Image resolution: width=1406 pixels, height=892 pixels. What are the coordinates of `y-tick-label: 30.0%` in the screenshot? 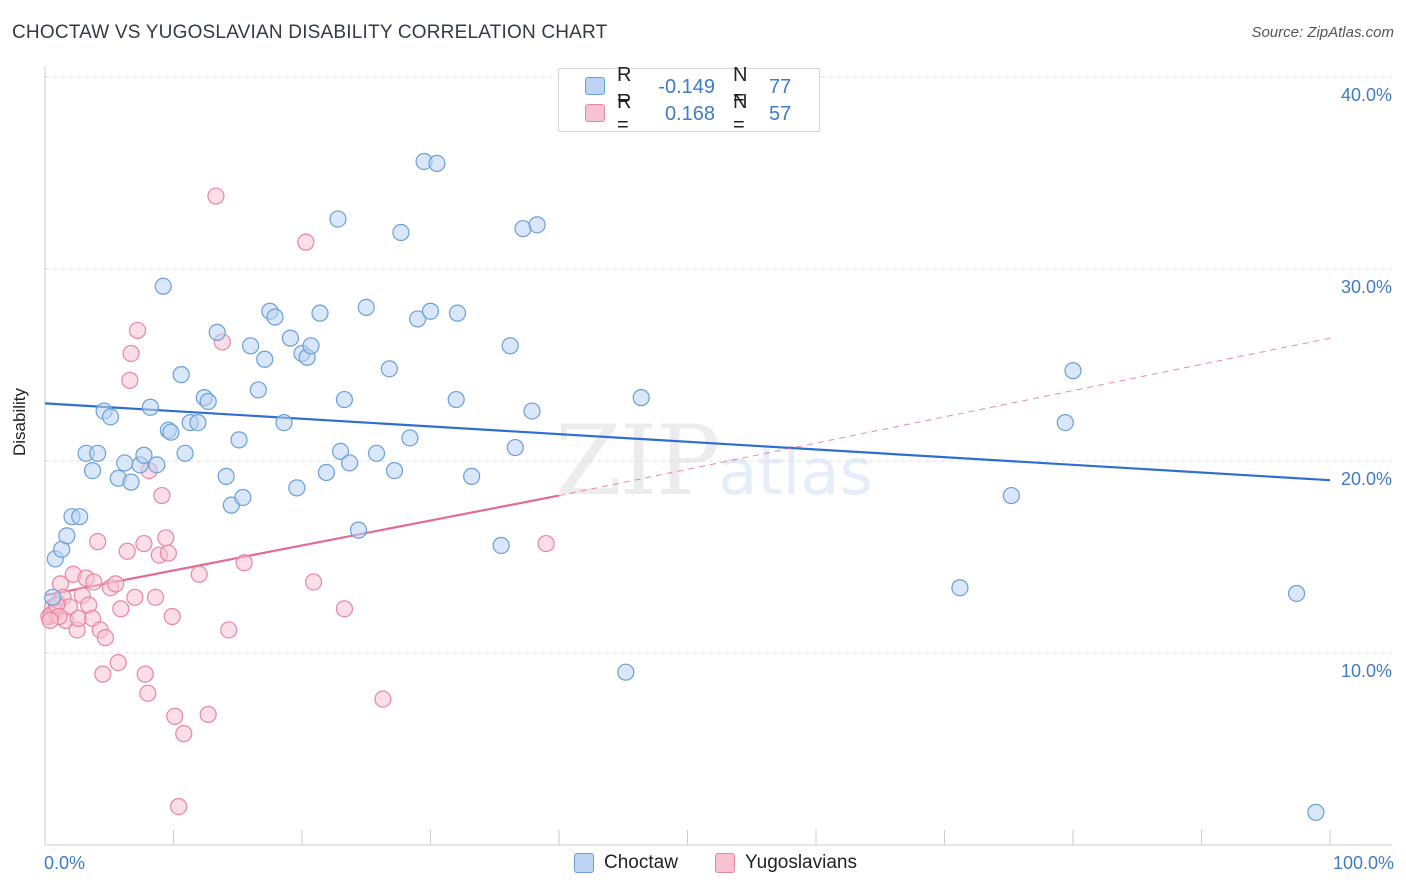 It's located at (1366, 287).